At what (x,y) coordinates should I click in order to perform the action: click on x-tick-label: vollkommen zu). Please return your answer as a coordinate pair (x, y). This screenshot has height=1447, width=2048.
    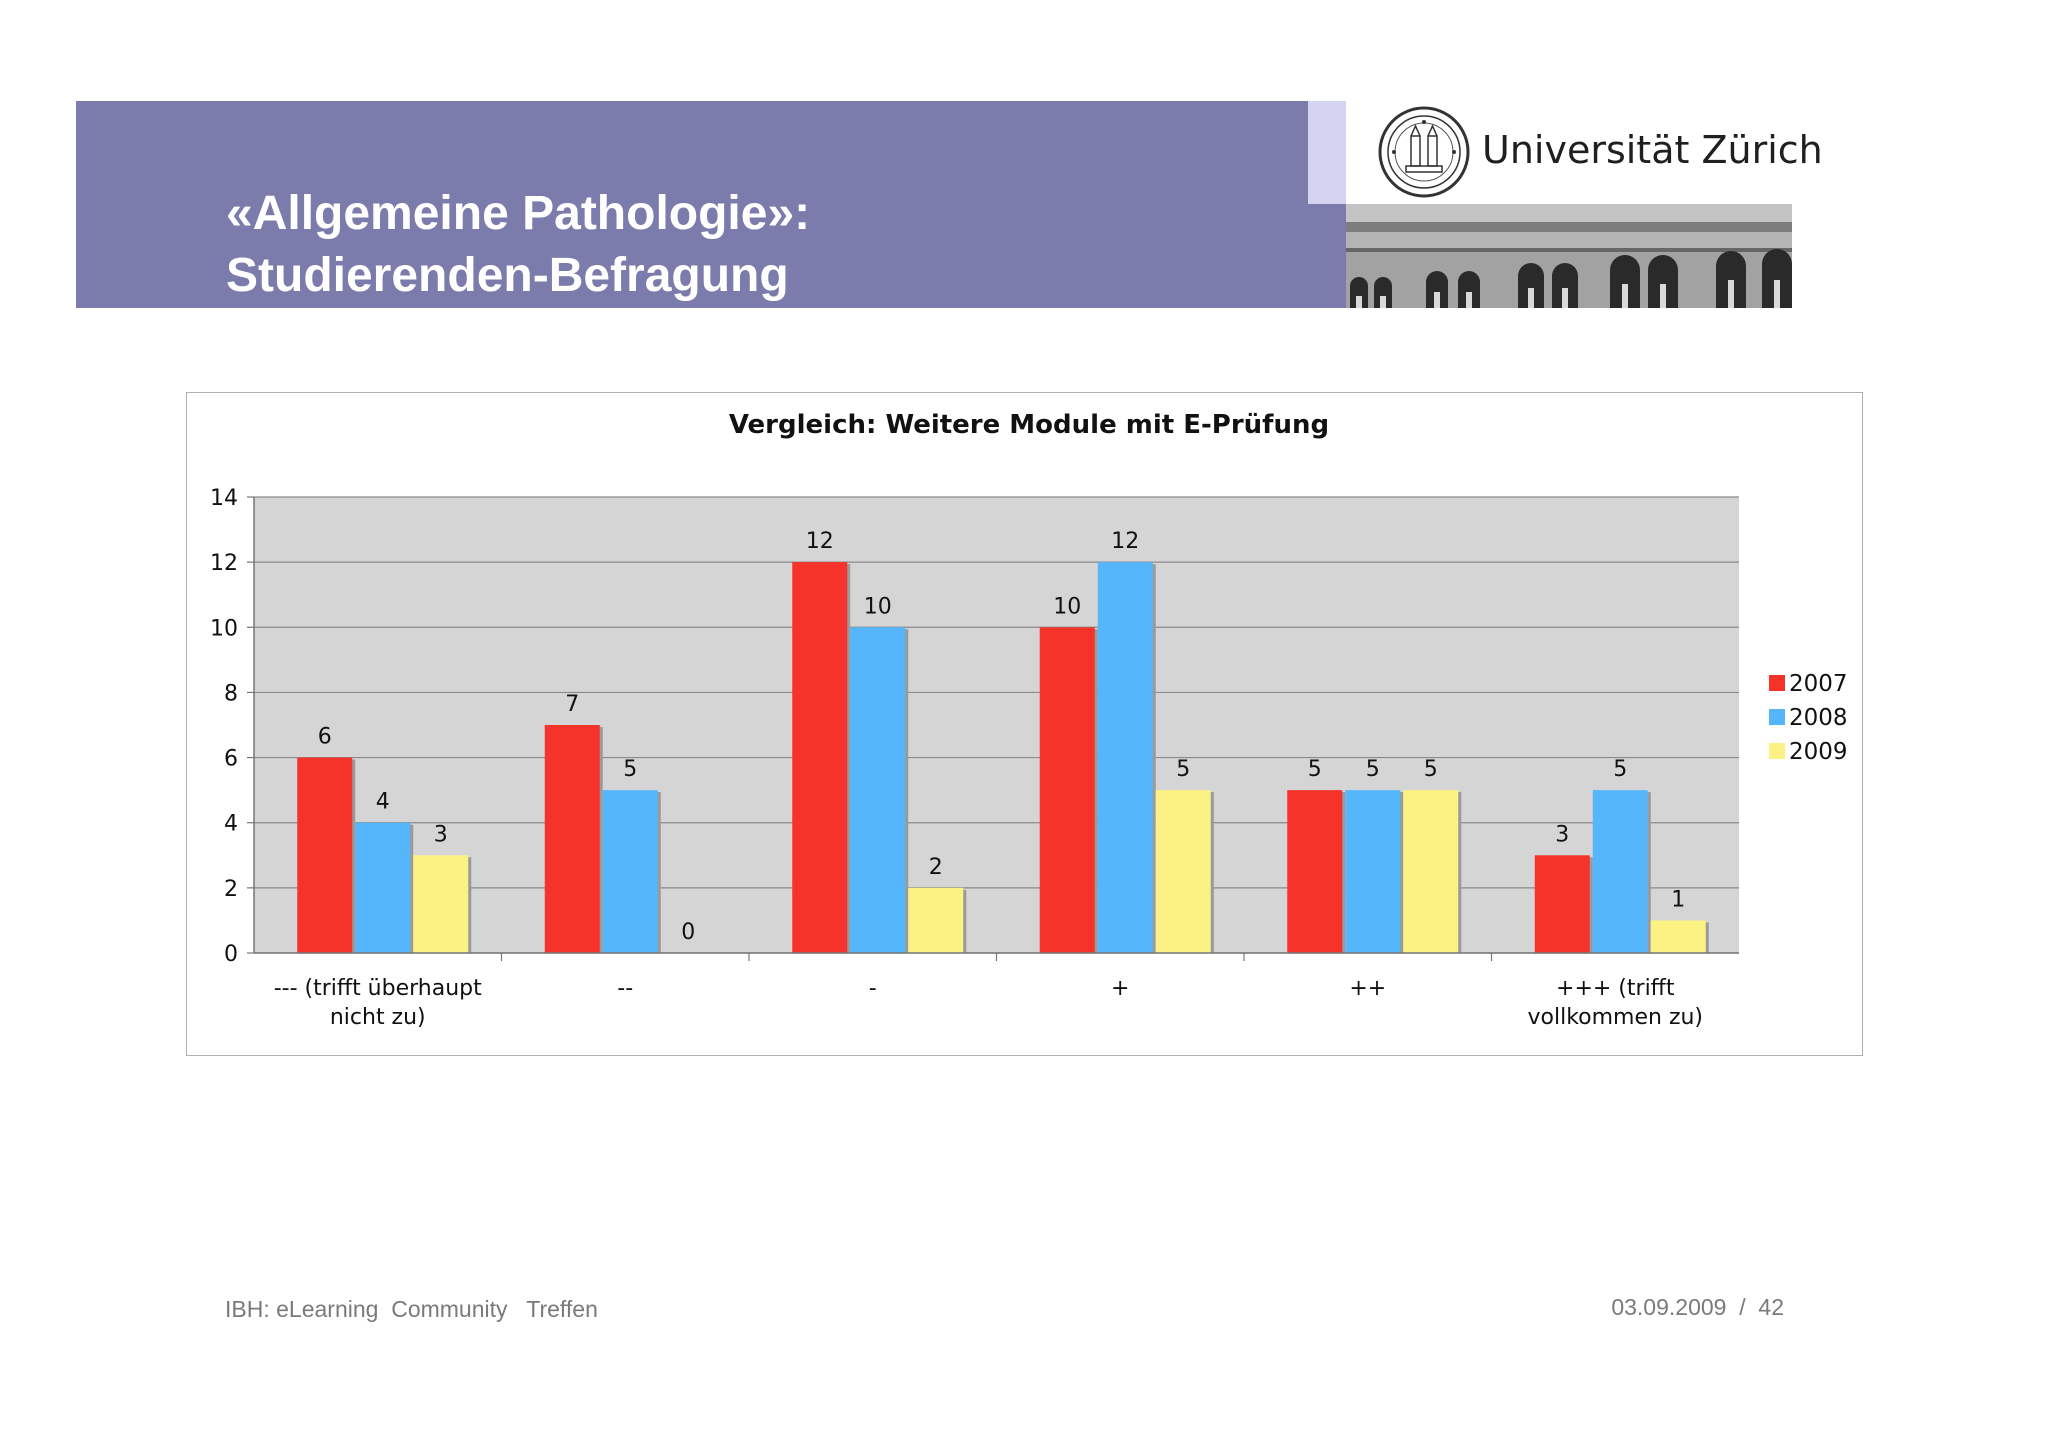
    Looking at the image, I should click on (1615, 1017).